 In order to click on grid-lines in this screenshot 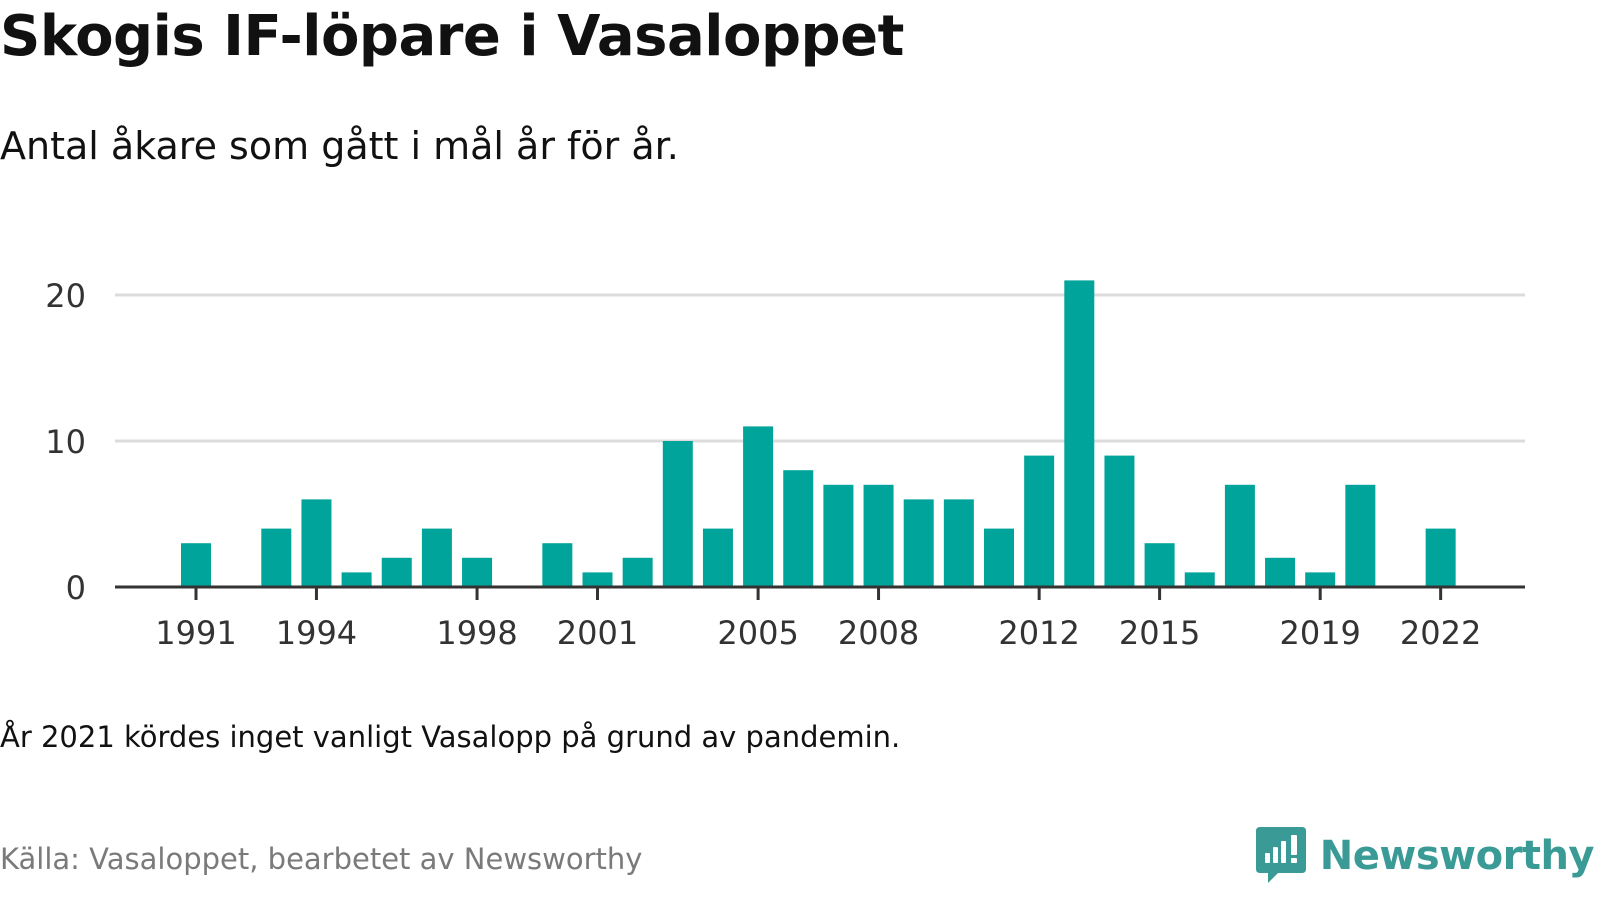, I will do `click(820, 368)`.